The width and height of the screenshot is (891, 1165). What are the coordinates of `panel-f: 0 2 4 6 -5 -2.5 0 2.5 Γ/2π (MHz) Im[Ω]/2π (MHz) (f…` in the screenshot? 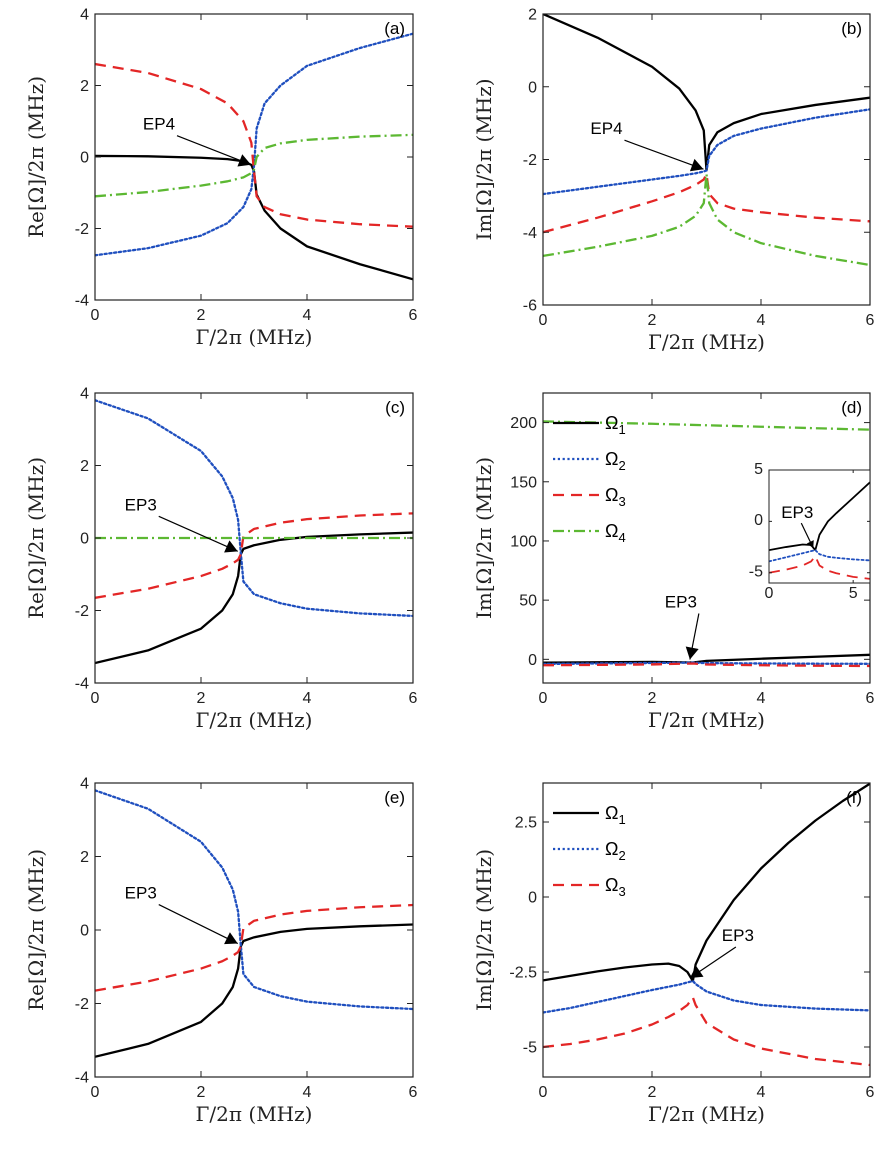 It's located at (673, 954).